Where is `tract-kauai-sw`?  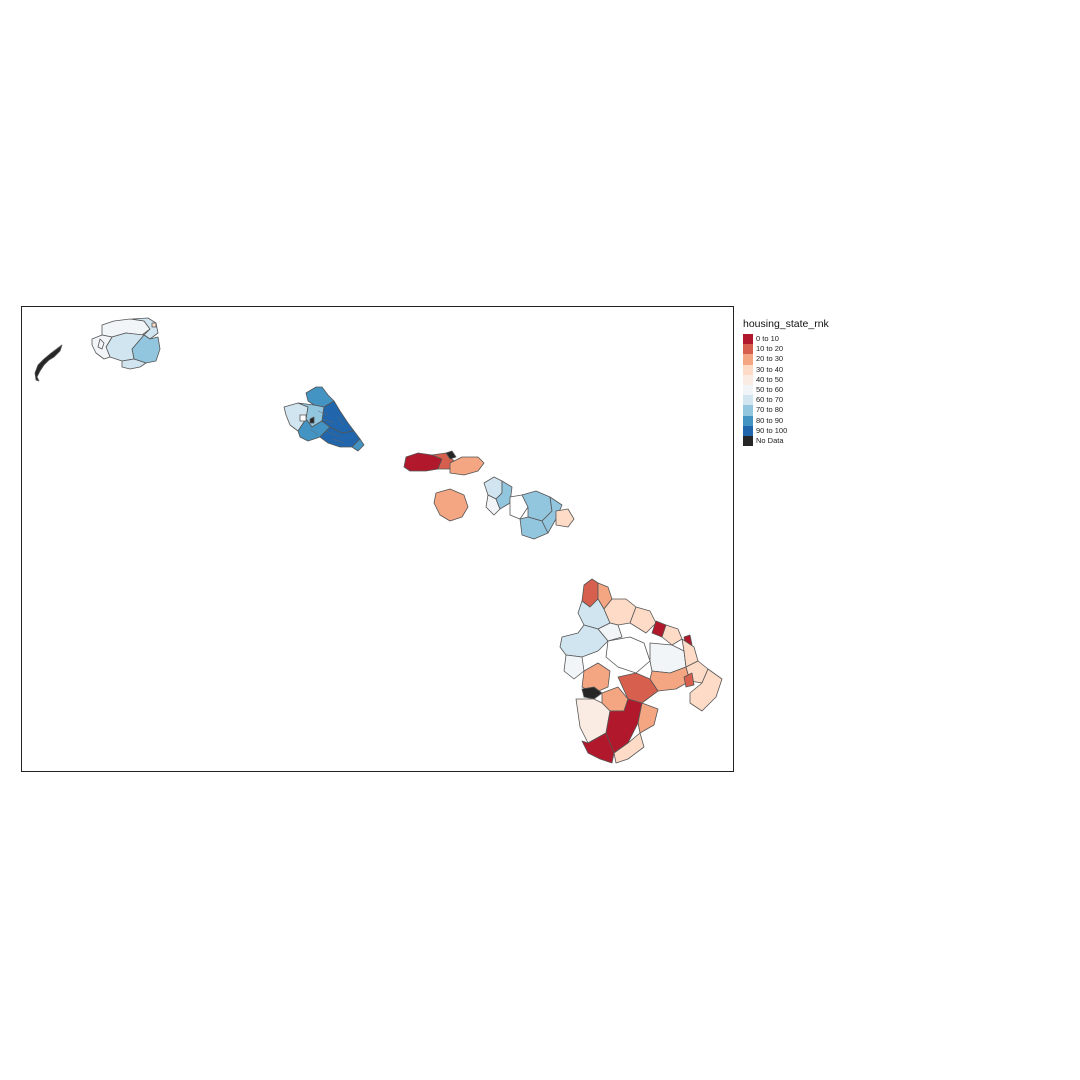 tract-kauai-sw is located at coordinates (101, 344).